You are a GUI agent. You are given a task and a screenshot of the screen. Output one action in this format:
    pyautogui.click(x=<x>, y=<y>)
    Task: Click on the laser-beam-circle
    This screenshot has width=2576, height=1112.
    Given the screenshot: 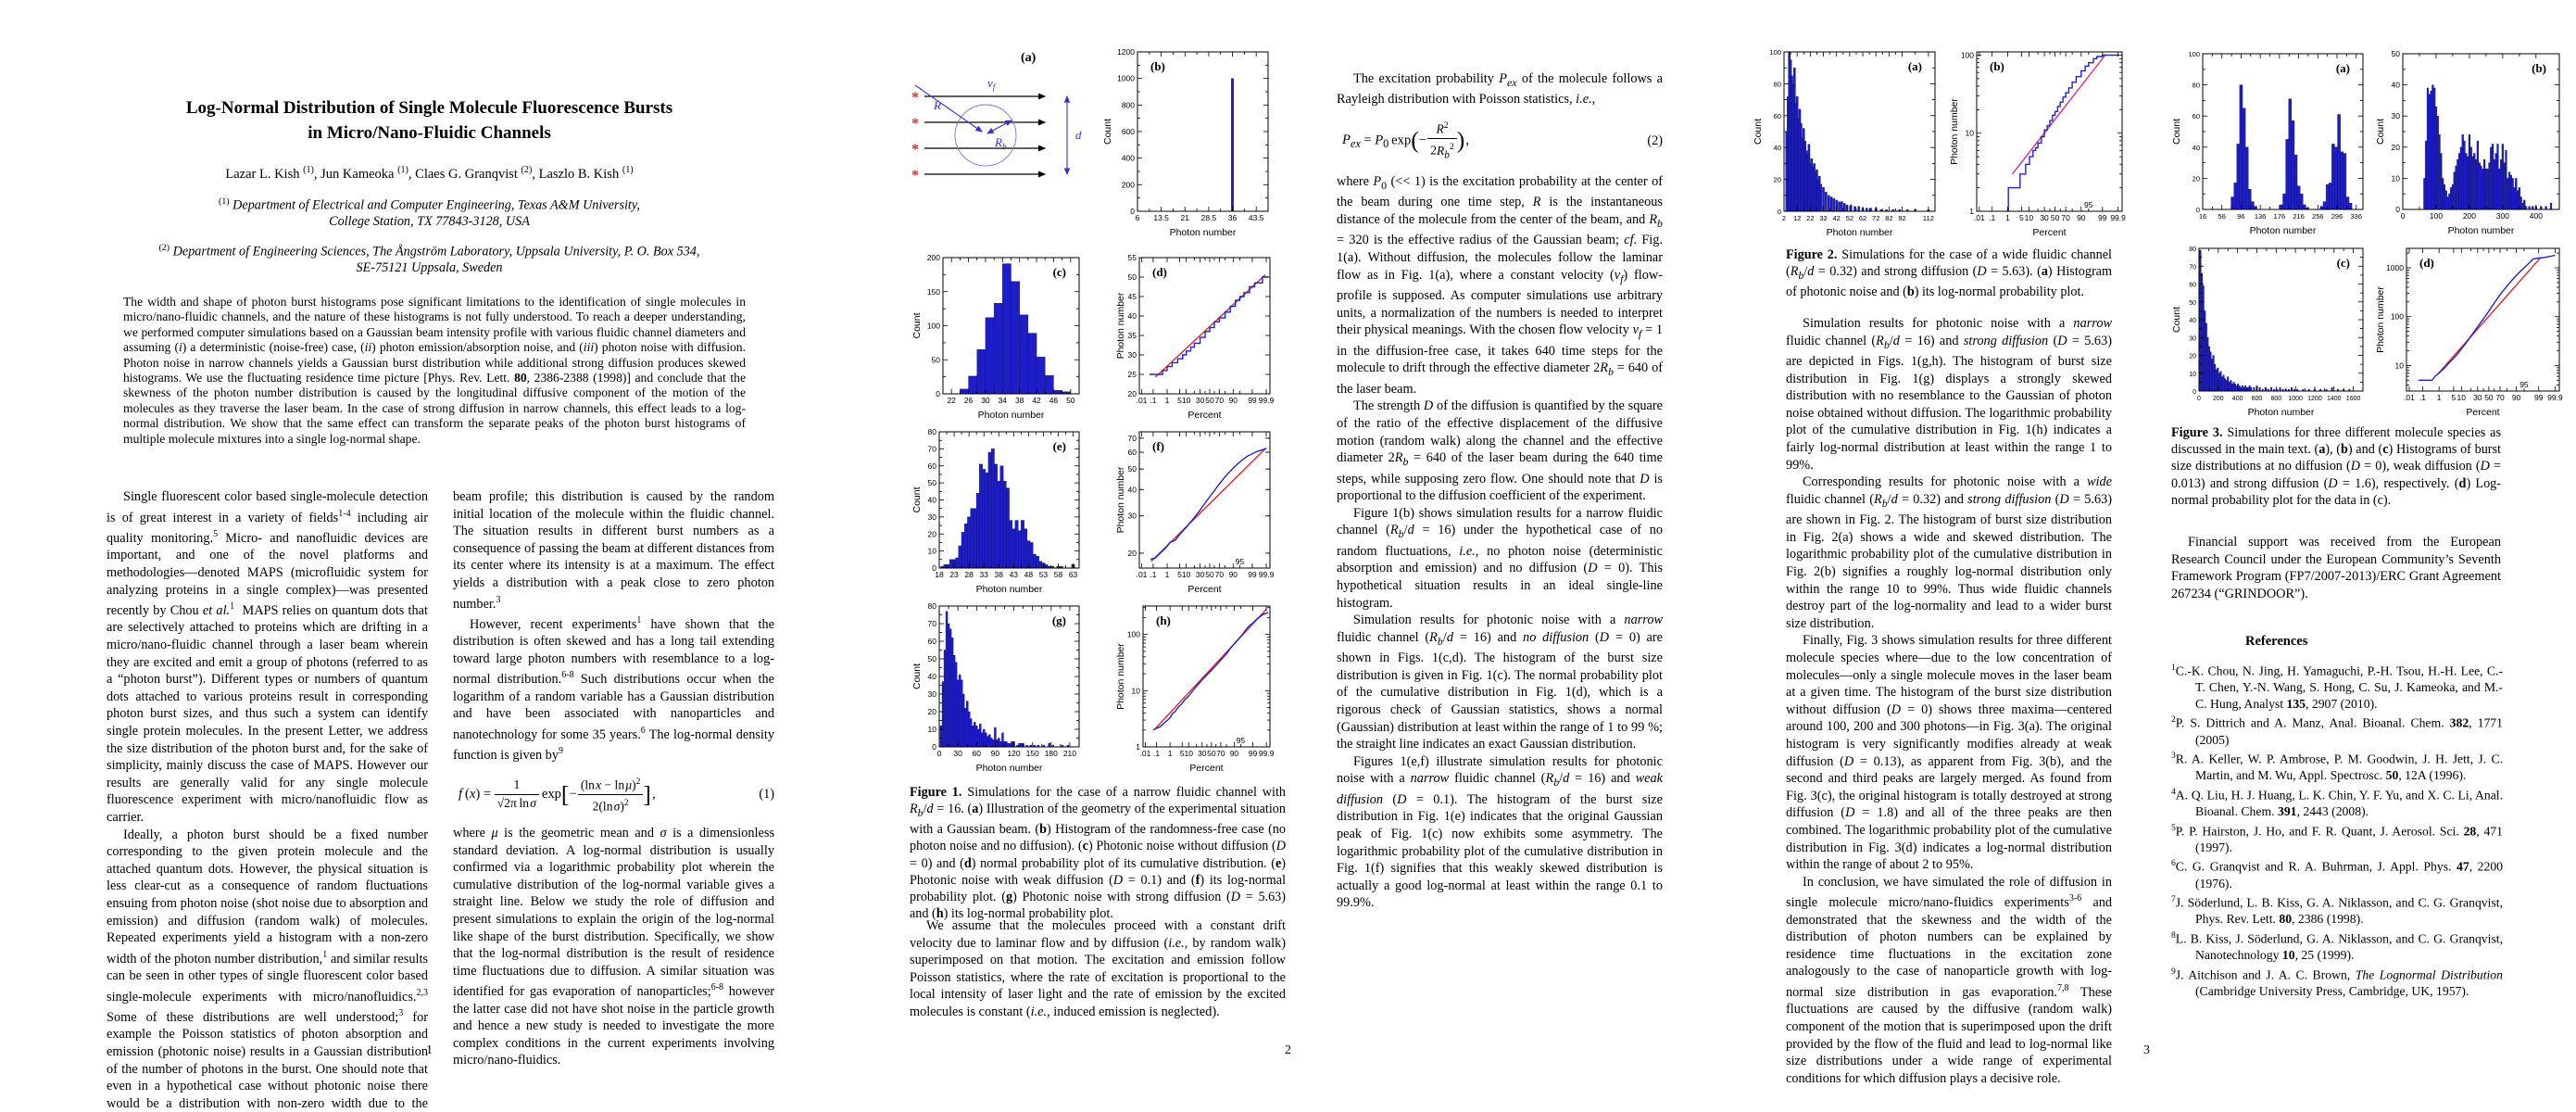 What is the action you would take?
    pyautogui.click(x=985, y=135)
    